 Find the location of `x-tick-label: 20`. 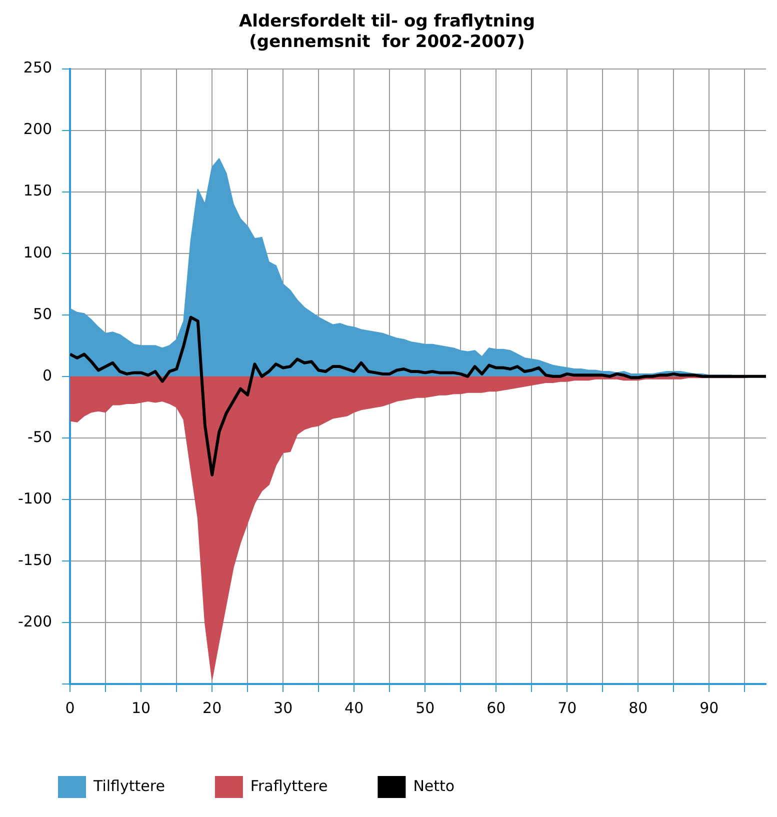

x-tick-label: 20 is located at coordinates (212, 707).